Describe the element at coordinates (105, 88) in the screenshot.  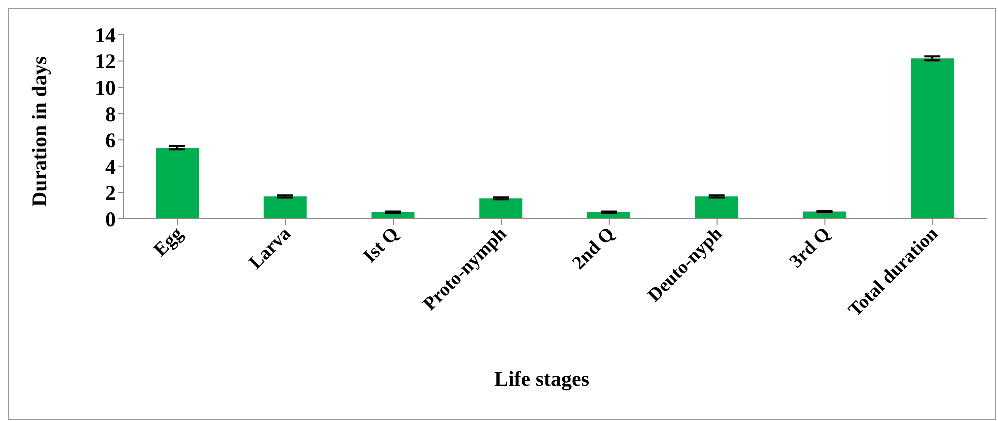
I see `y-tick-label: 10` at that location.